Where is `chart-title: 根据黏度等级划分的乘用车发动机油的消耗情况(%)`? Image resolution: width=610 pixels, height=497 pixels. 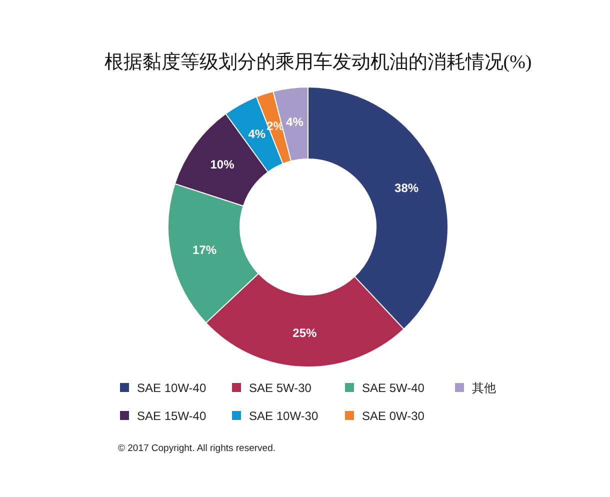 chart-title: 根据黏度等级划分的乘用车发动机油的消耗情况(%) is located at coordinates (318, 62).